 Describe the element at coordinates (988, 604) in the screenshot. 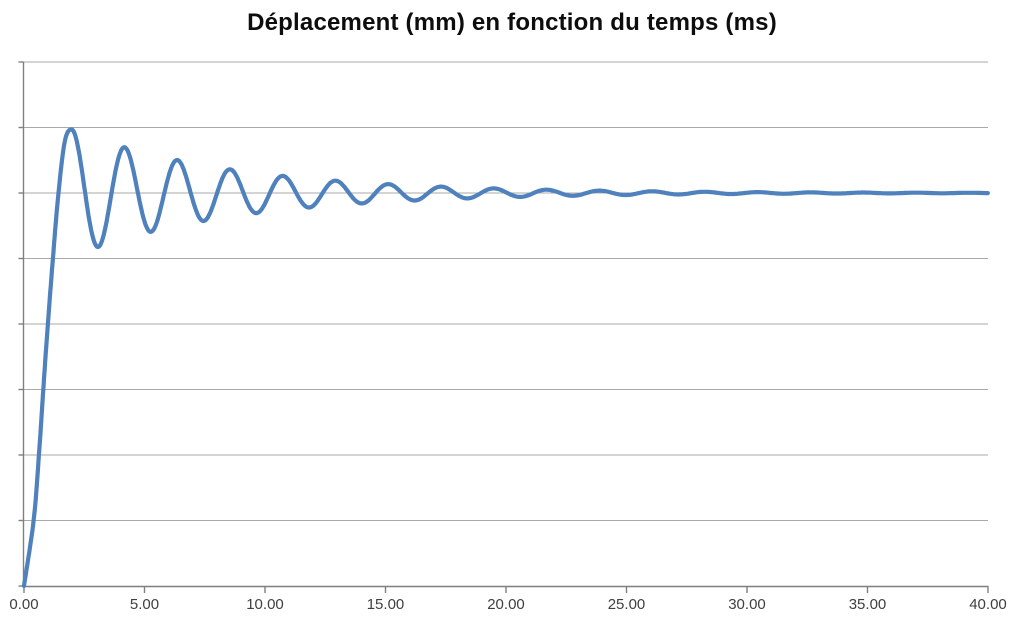

I see `x-tick-label: 40.00` at that location.